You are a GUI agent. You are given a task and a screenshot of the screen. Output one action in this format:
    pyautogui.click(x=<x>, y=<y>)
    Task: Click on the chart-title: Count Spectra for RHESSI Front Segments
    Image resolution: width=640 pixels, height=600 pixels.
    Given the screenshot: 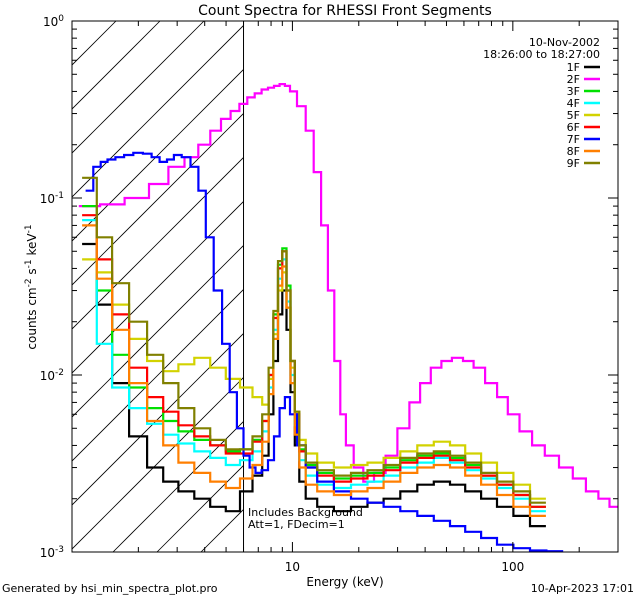 What is the action you would take?
    pyautogui.click(x=345, y=11)
    